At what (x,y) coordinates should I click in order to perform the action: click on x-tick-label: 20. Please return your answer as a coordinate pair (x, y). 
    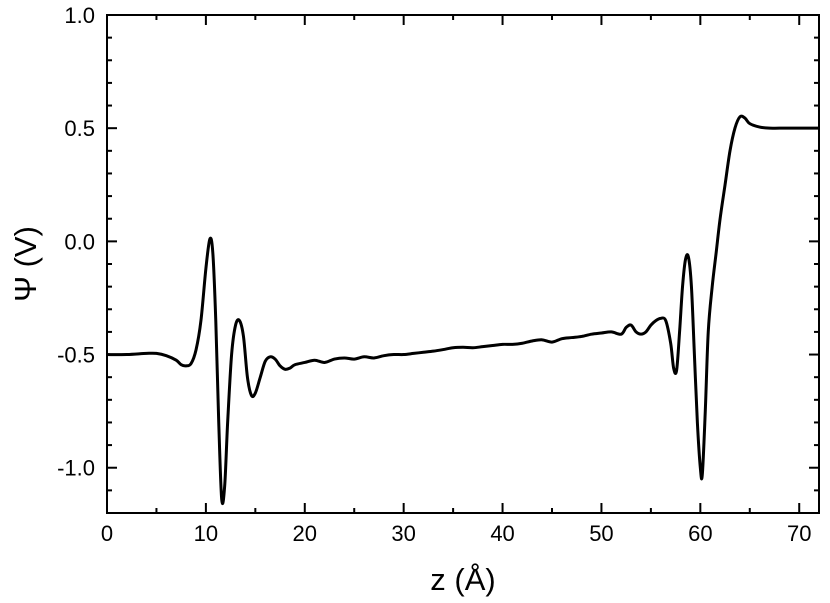
    Looking at the image, I should click on (305, 533).